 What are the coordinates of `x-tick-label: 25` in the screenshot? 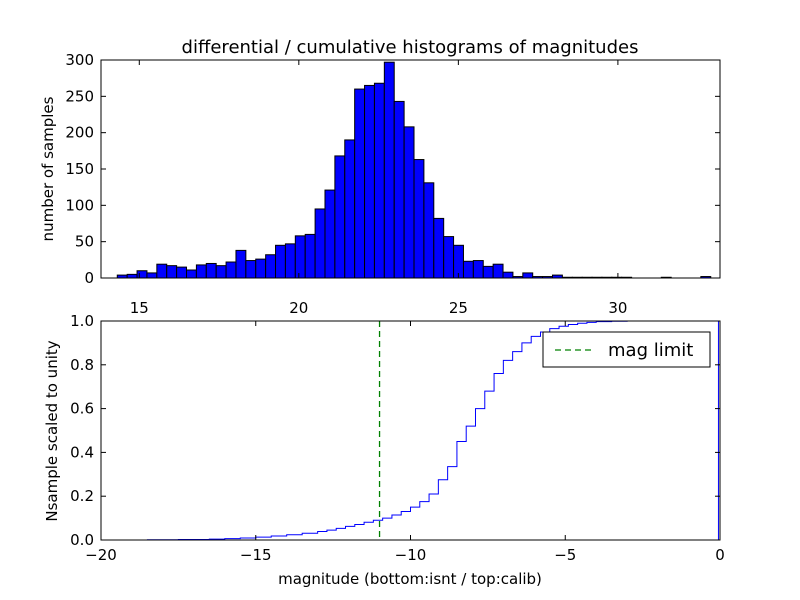 It's located at (458, 308).